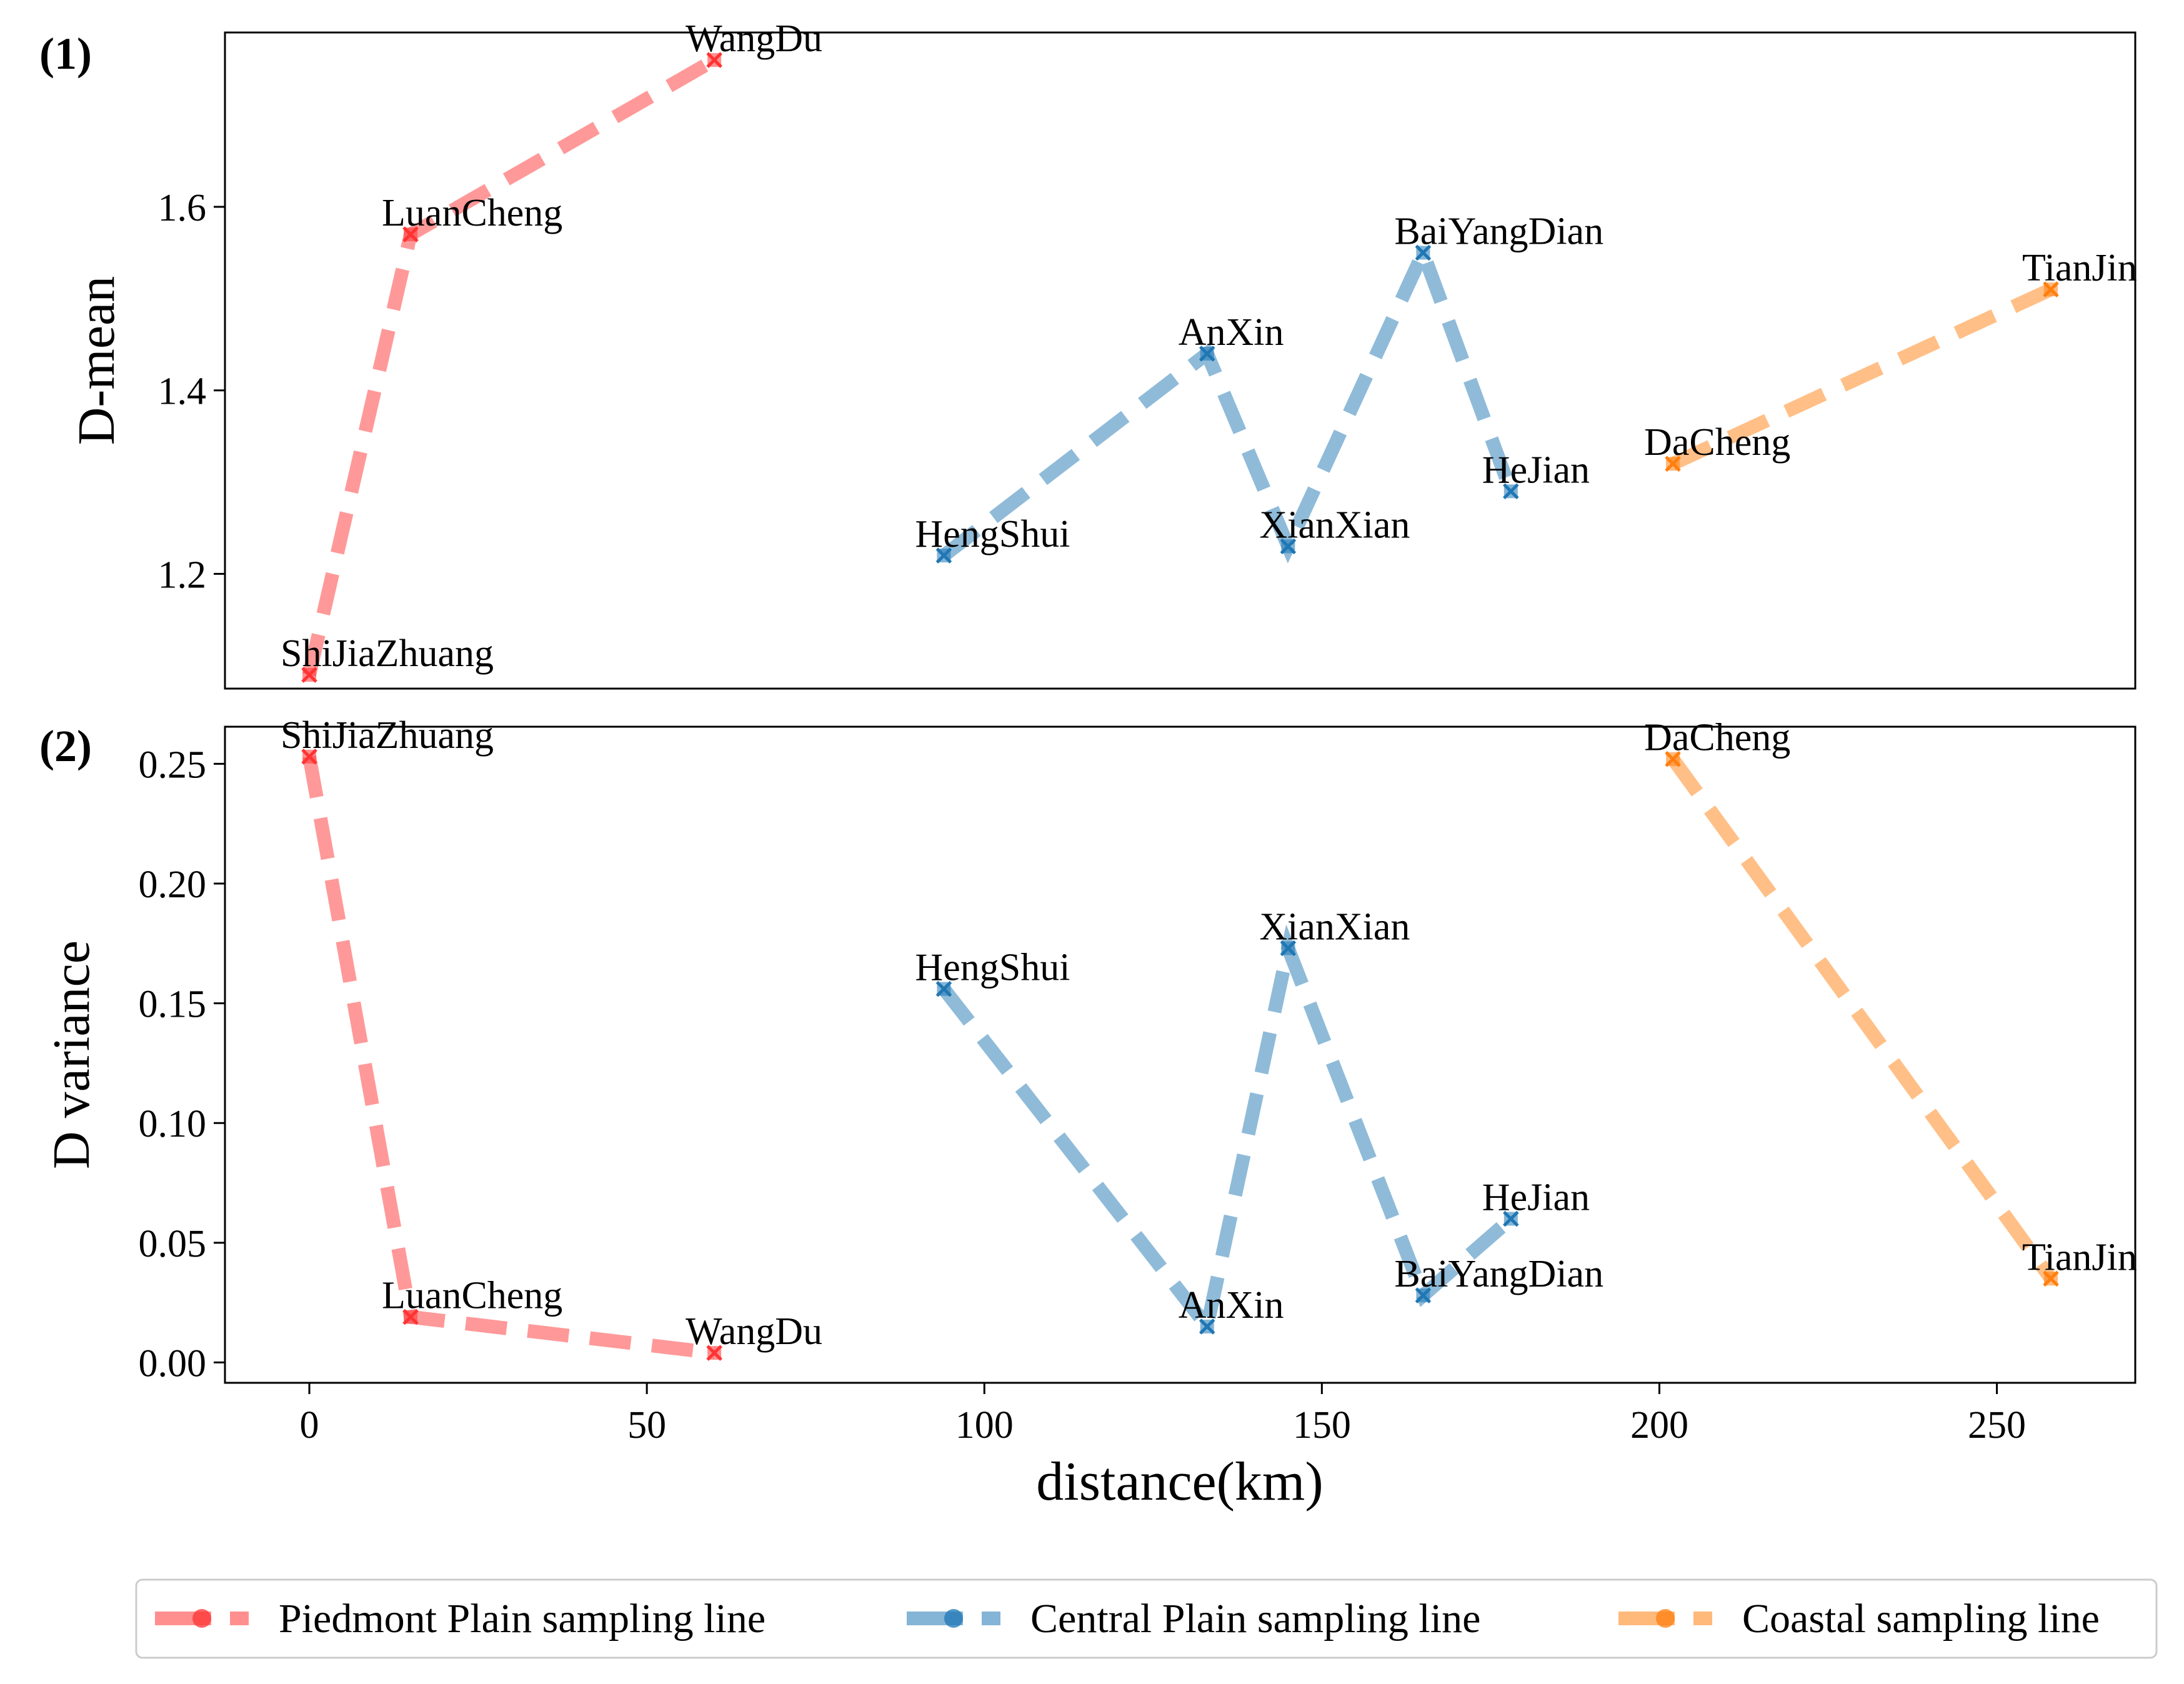 This screenshot has width=2184, height=1684. Describe the element at coordinates (71, 1054) in the screenshot. I see `panel-2-y-axis-label: D variance` at that location.